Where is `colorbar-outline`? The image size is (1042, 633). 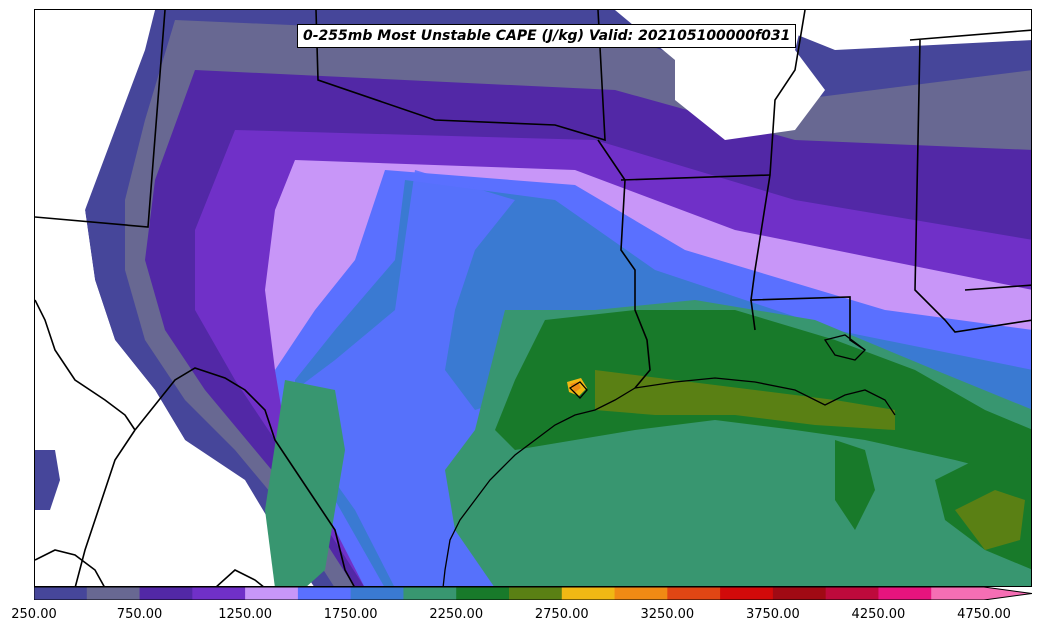 colorbar-outline is located at coordinates (533, 593).